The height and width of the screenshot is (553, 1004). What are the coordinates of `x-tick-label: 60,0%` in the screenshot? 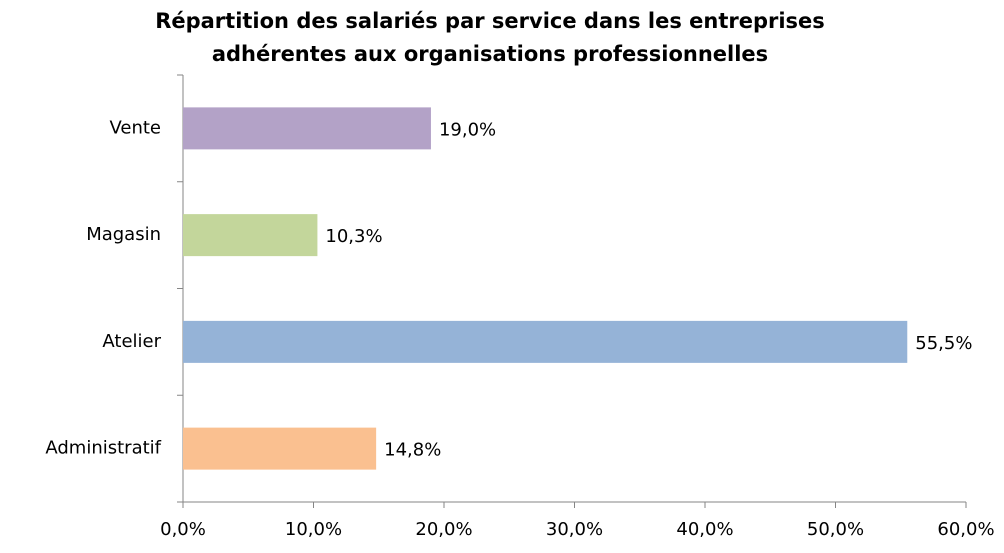 It's located at (965, 529).